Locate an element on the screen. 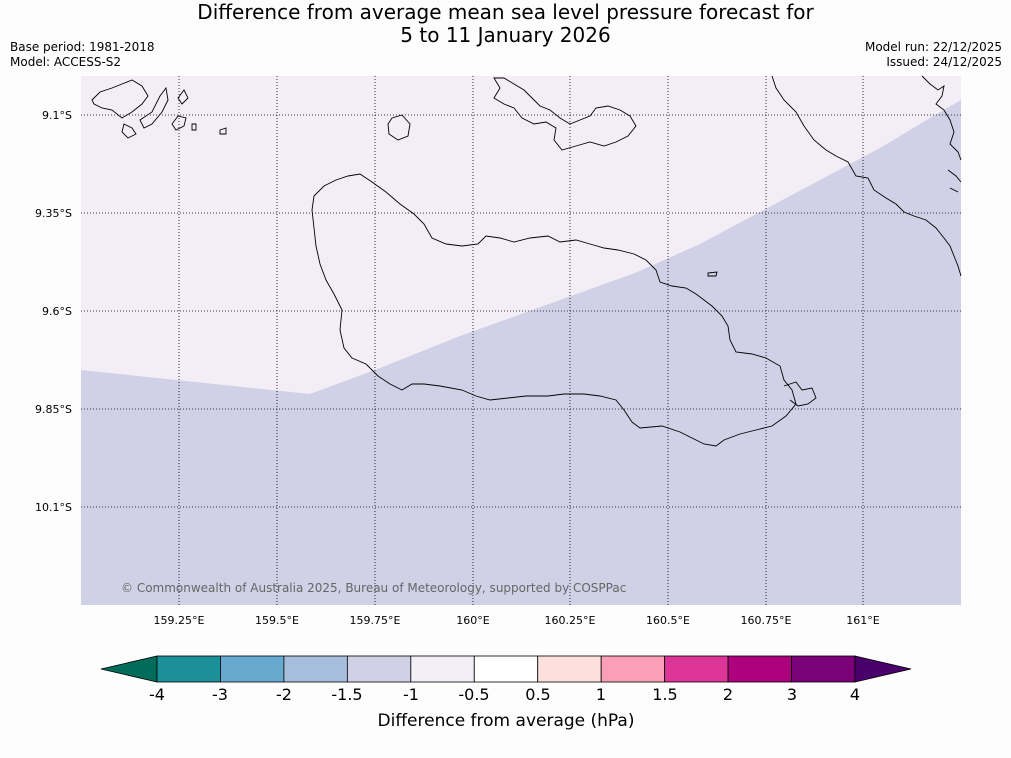 The image size is (1011, 758). eastern-coastline is located at coordinates (866, 176).